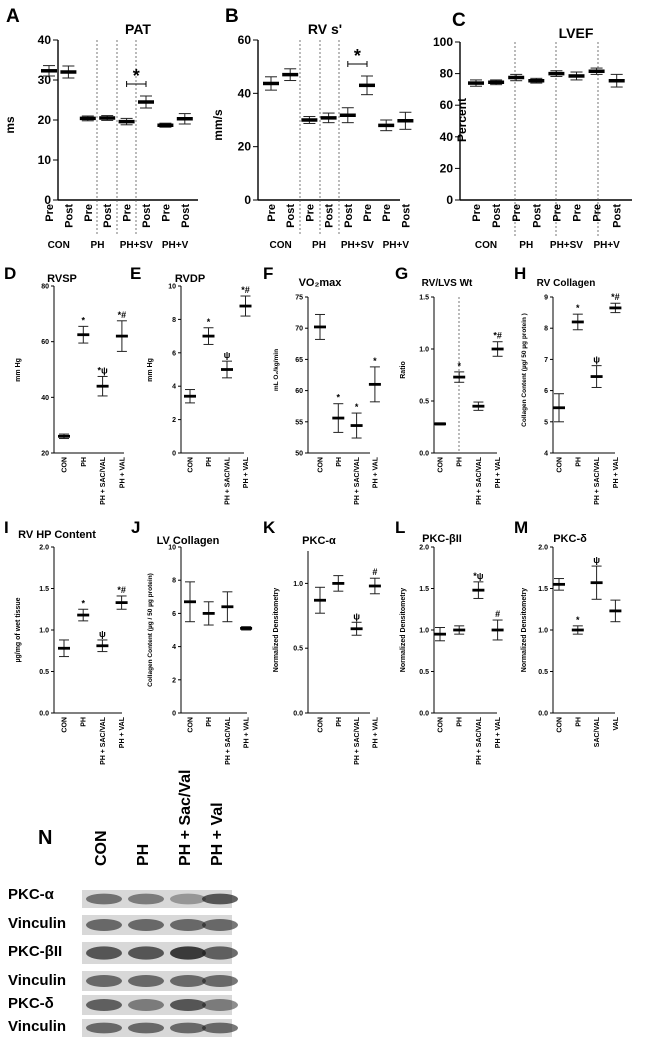 This screenshot has width=645, height=1040. I want to click on y-tick-label: 8, so click(174, 581).